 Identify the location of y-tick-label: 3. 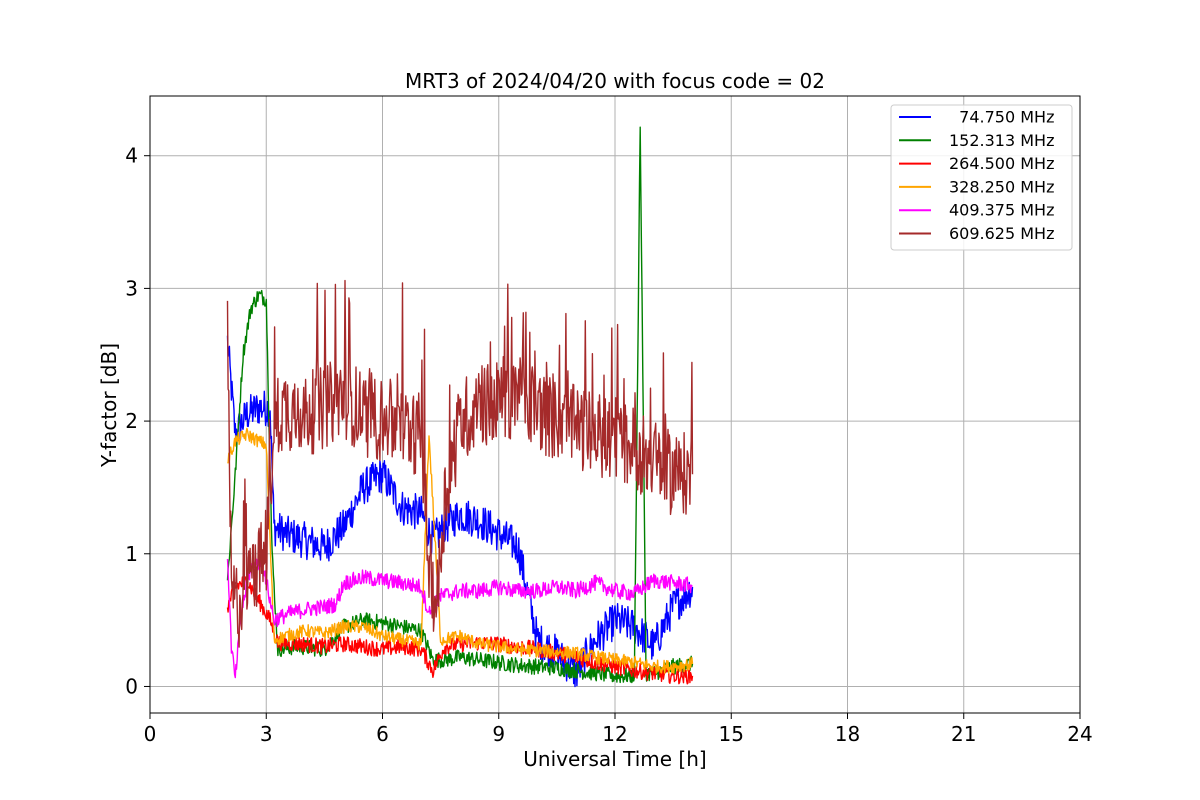
(131, 288).